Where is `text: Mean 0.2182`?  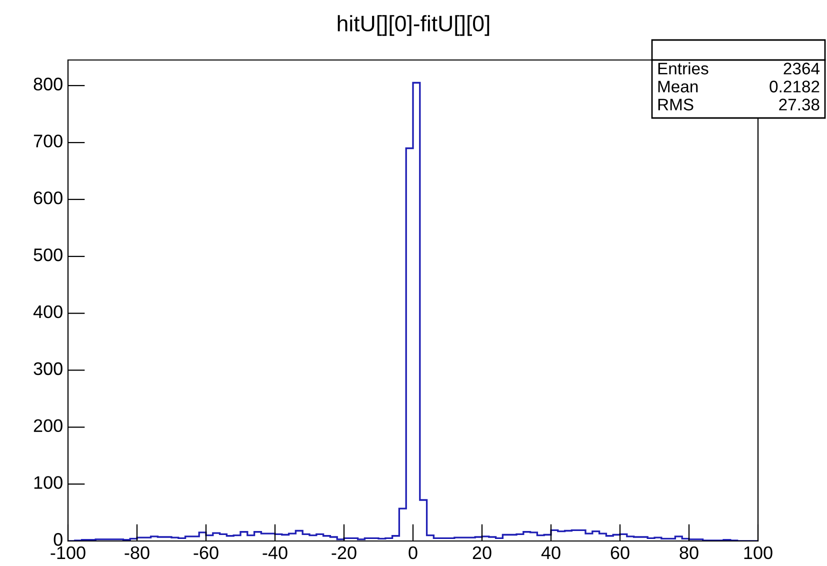 text: Mean 0.2182 is located at coordinates (739, 86).